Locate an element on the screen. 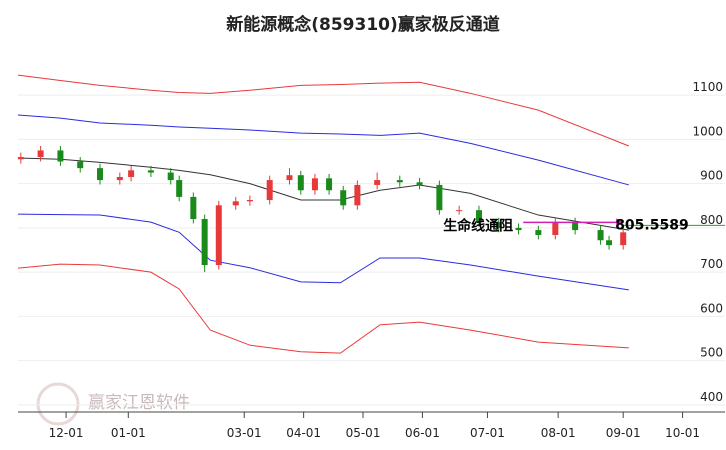  x-tick-label: 01-01 is located at coordinates (128, 433).